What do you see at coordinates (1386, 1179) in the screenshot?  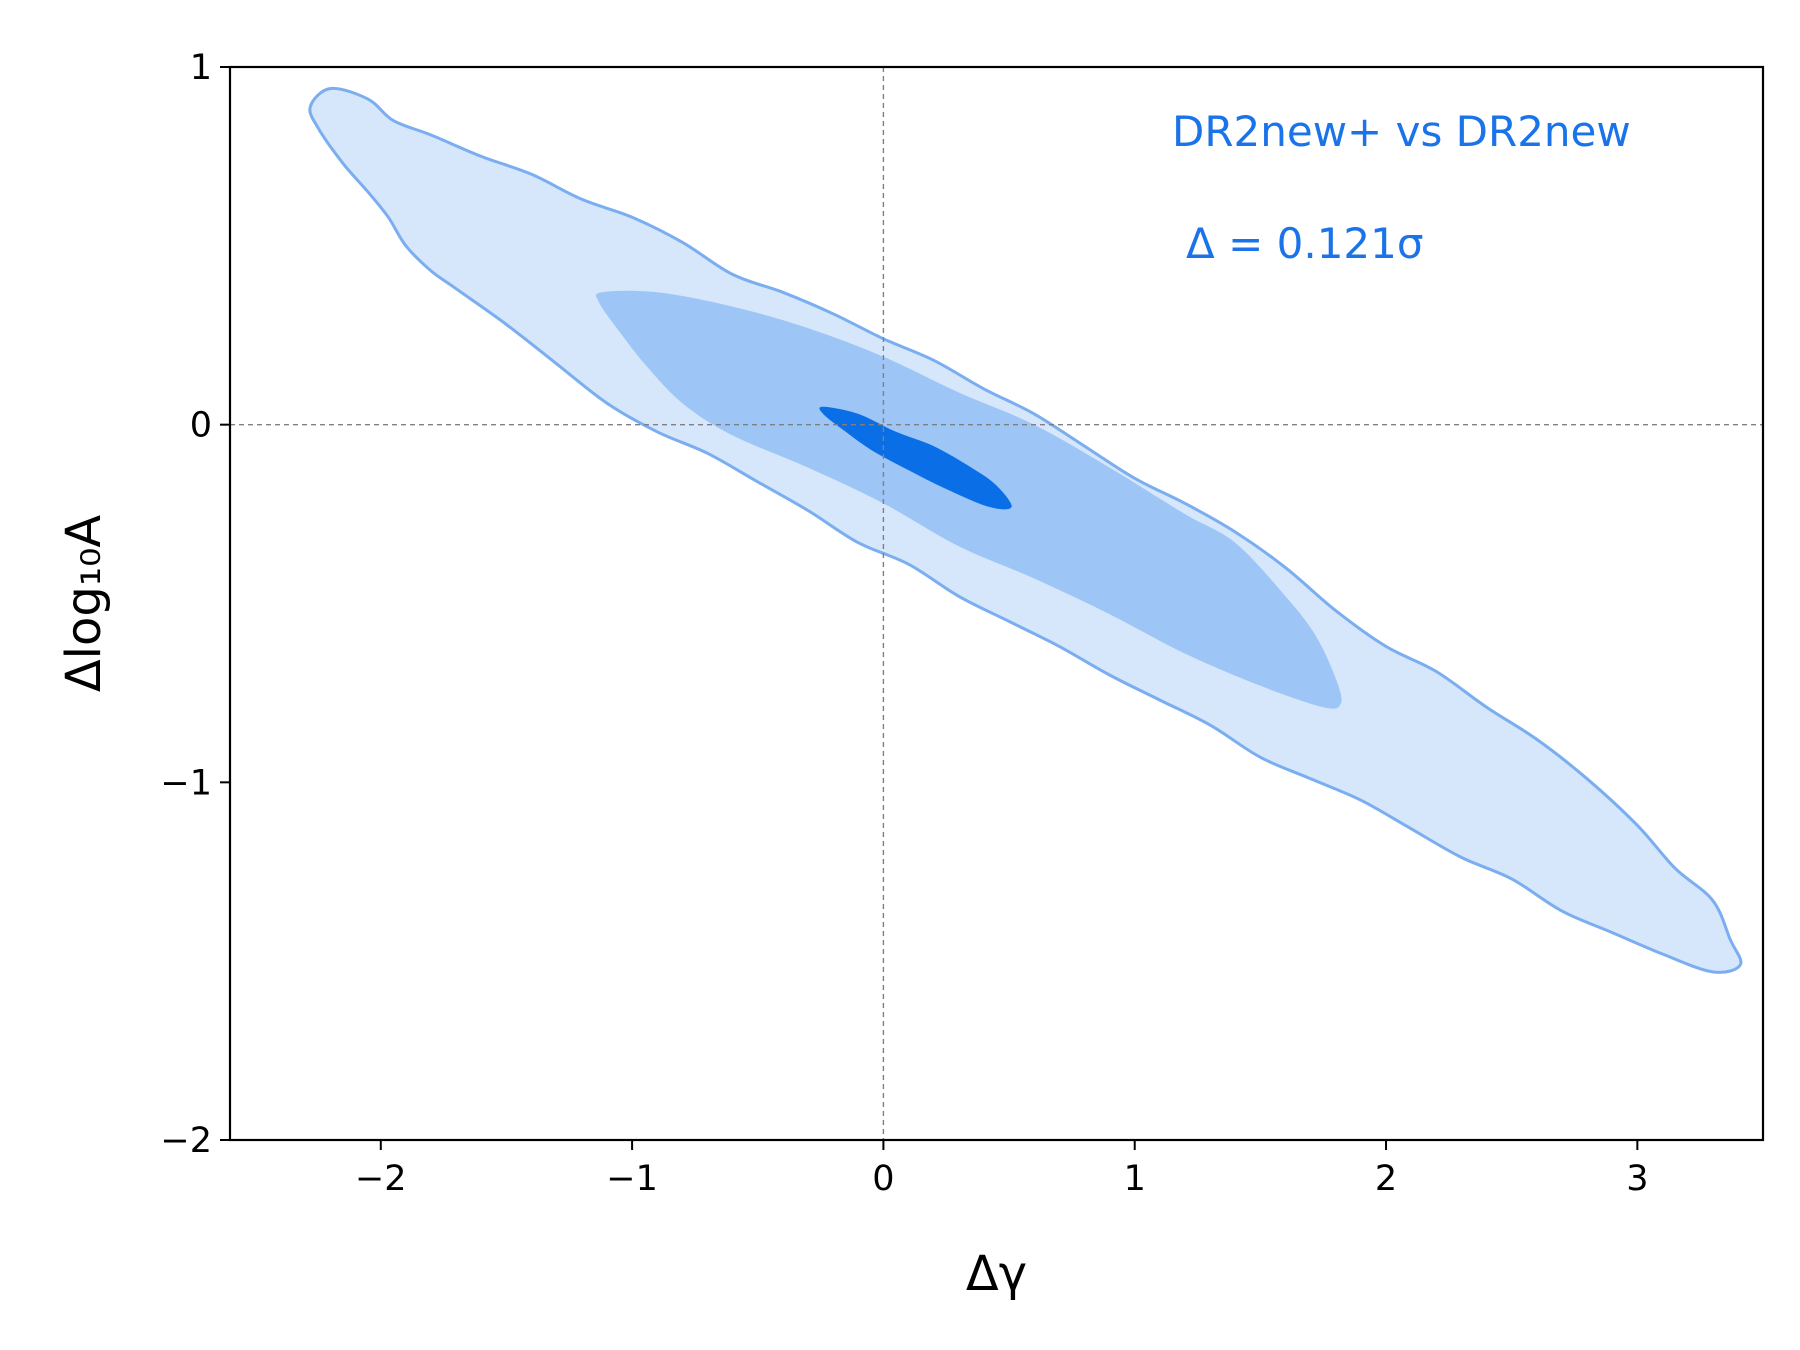 I see `x-tick-label: 2` at bounding box center [1386, 1179].